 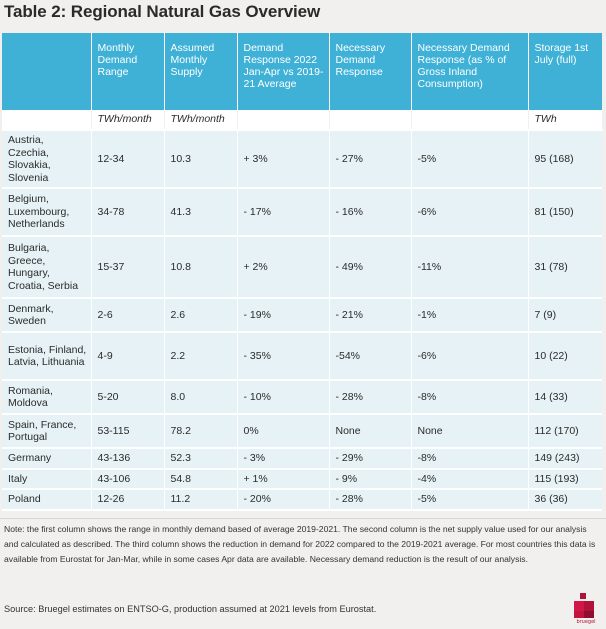 I want to click on table-cell: 54.8, so click(x=201, y=479).